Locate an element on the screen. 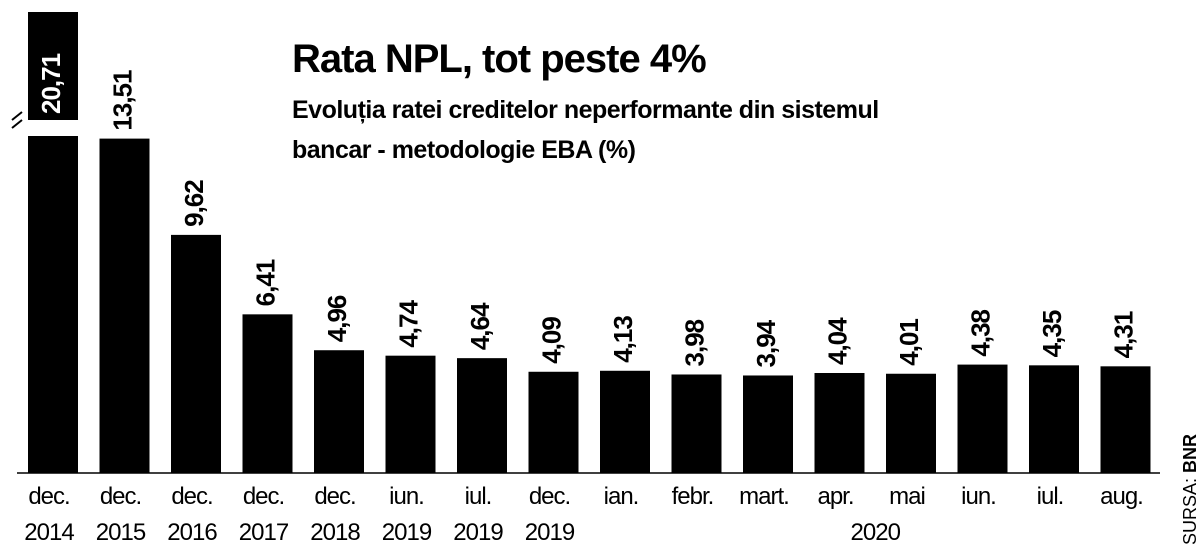  value-label: 4,13 is located at coordinates (623, 339).